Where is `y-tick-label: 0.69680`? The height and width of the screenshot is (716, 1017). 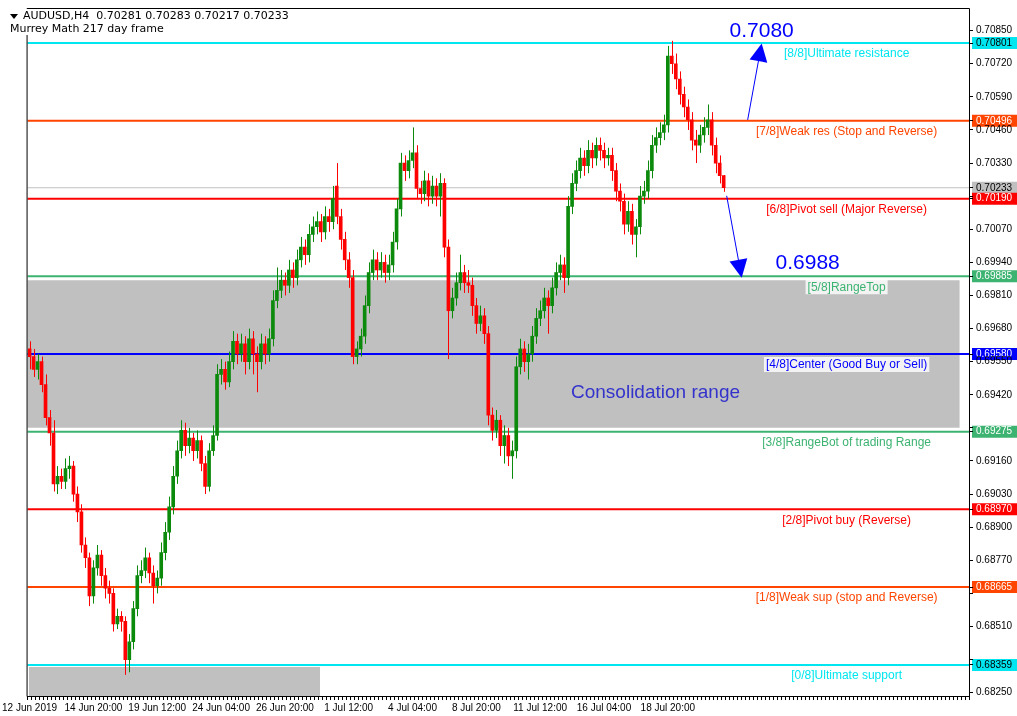 y-tick-label: 0.69680 is located at coordinates (994, 328).